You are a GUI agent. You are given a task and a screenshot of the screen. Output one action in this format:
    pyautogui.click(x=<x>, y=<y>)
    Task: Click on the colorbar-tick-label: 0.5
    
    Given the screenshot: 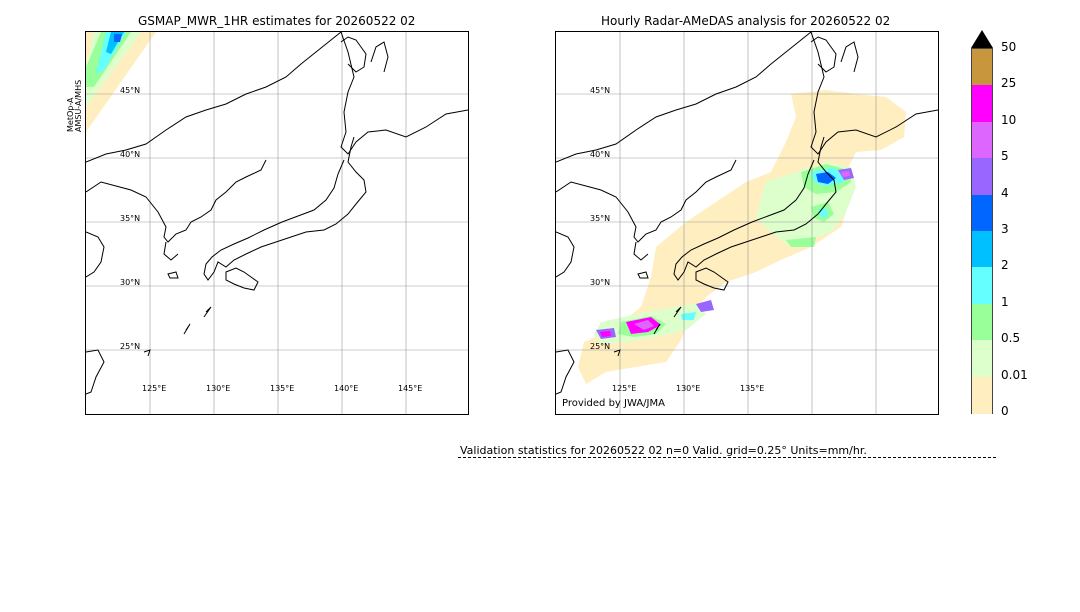 What is the action you would take?
    pyautogui.click(x=1011, y=338)
    